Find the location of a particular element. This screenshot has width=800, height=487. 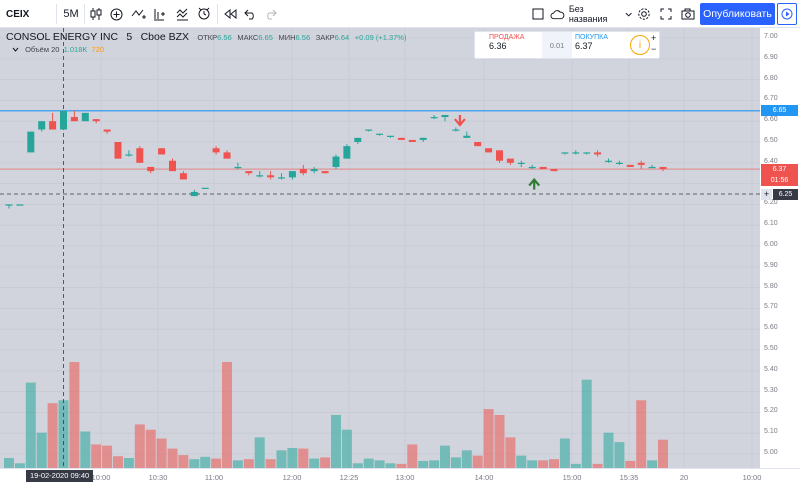

volume-ma-value: 720 is located at coordinates (98, 49).